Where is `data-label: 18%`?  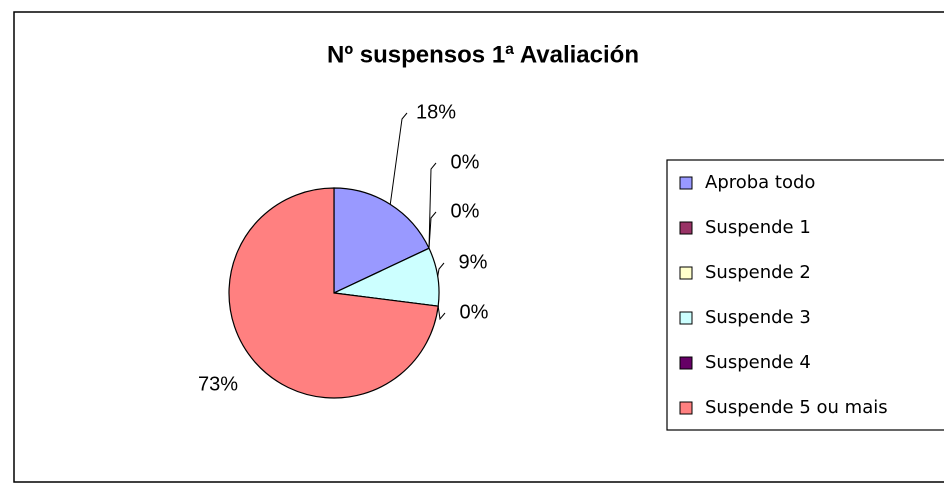
data-label: 18% is located at coordinates (436, 112).